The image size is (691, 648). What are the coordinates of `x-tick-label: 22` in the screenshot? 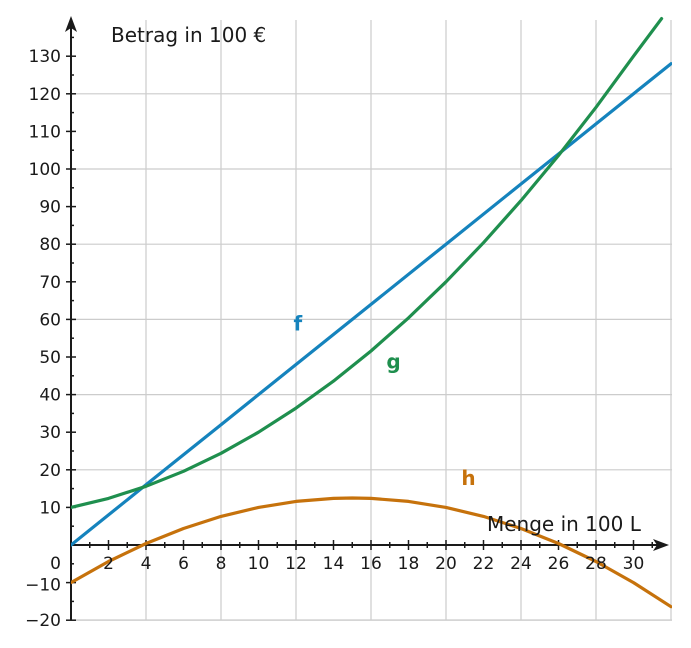 It's located at (484, 564).